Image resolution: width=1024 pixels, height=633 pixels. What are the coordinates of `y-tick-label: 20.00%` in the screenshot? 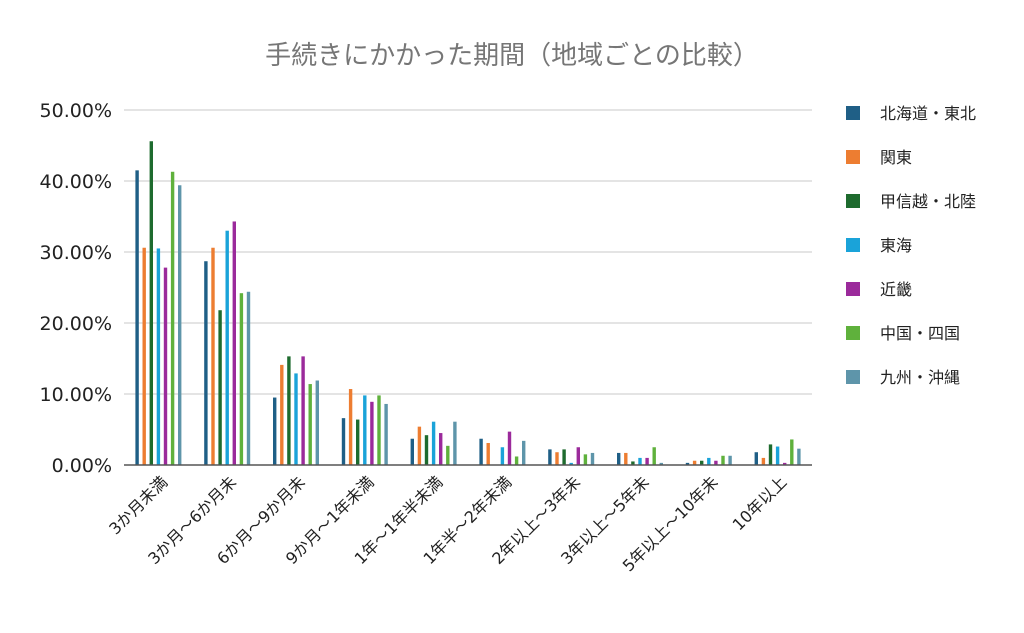 It's located at (76, 324).